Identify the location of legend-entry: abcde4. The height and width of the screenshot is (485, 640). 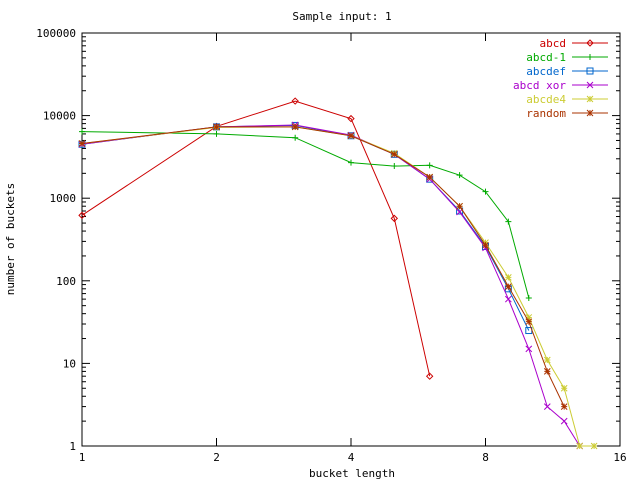
(567, 99).